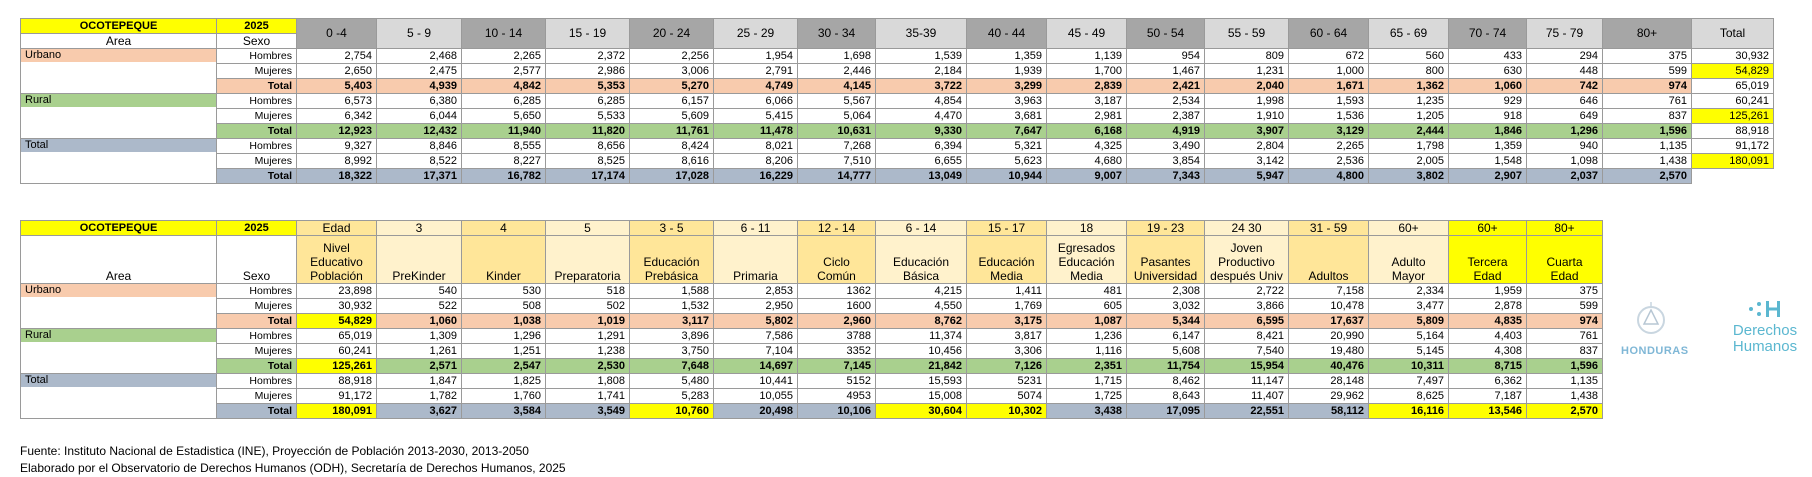 Image resolution: width=1812 pixels, height=477 pixels. Describe the element at coordinates (336, 366) in the screenshot. I see `value-cell: 125,261` at that location.